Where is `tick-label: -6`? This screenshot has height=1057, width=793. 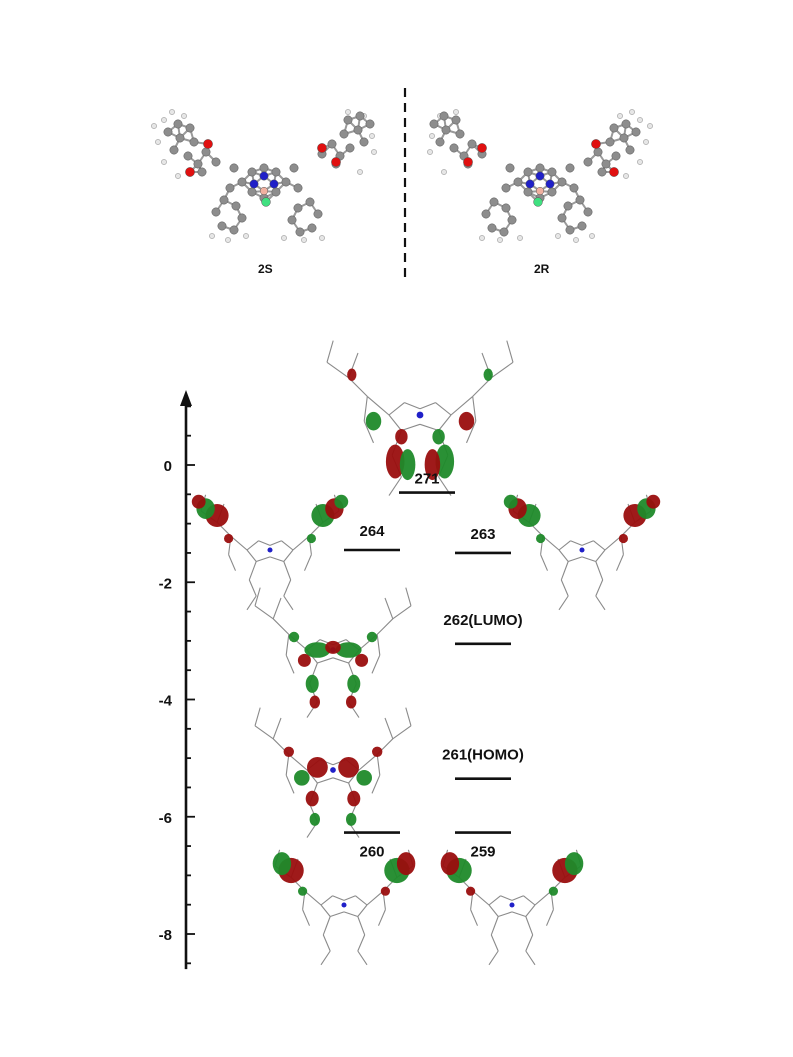
tick-label: -6 is located at coordinates (165, 818).